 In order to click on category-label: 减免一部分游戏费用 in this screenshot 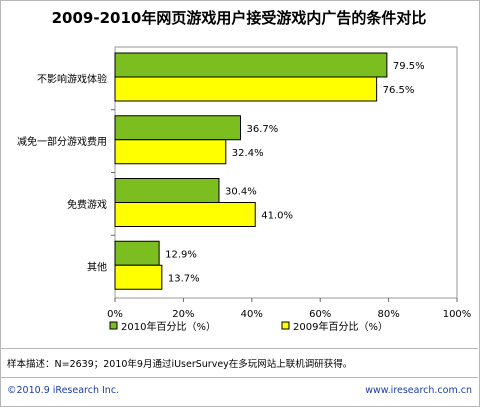, I will do `click(62, 141)`.